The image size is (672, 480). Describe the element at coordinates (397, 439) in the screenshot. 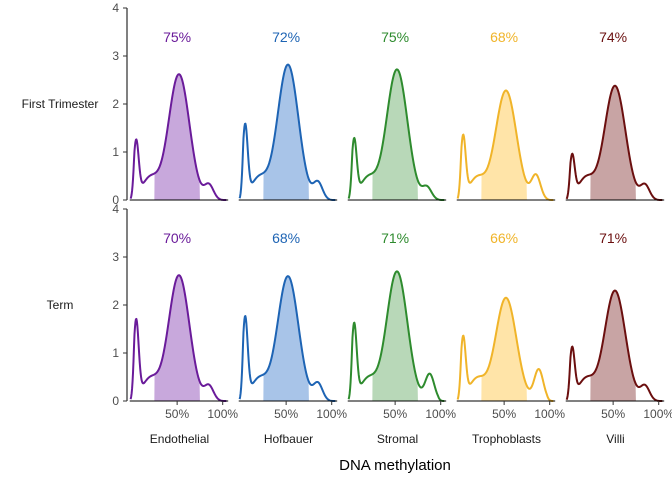

I see `column-label-stromal: Stromal` at that location.